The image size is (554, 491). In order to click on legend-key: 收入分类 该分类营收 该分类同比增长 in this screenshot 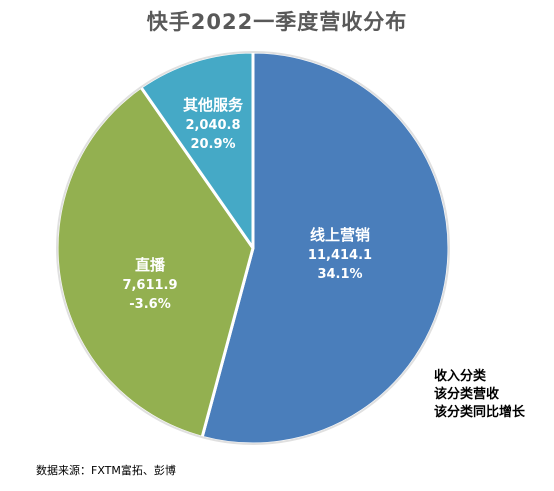, I will do `click(479, 395)`.